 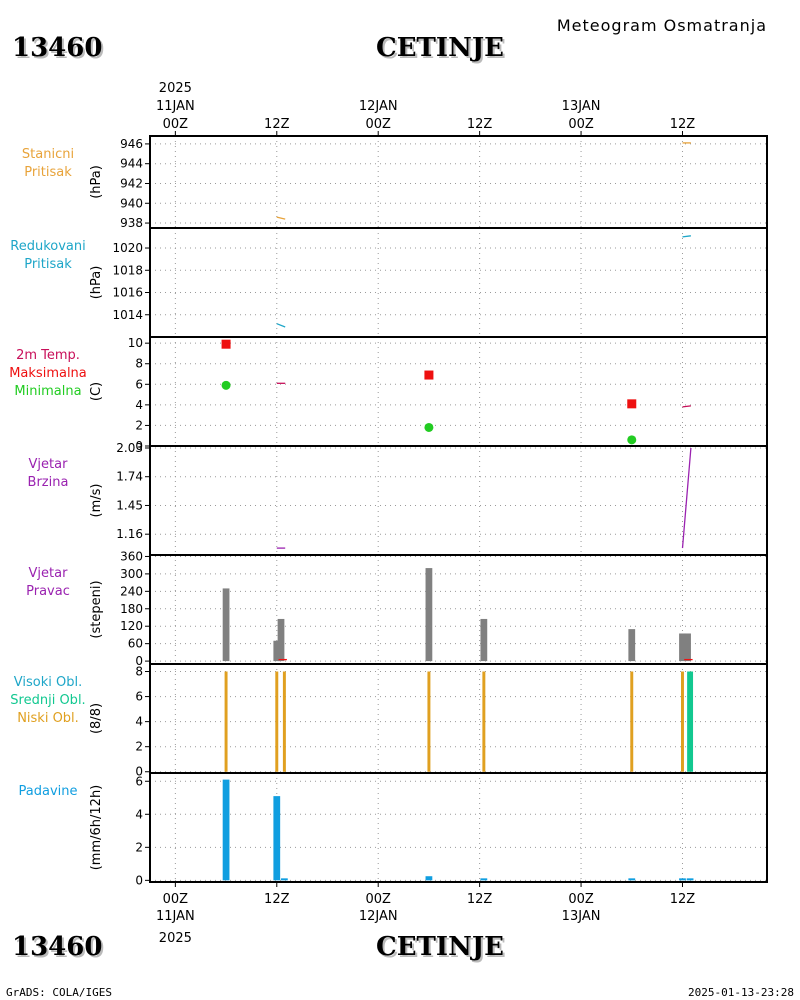 What do you see at coordinates (47, 391) in the screenshot?
I see `panel-label: Minimalna` at bounding box center [47, 391].